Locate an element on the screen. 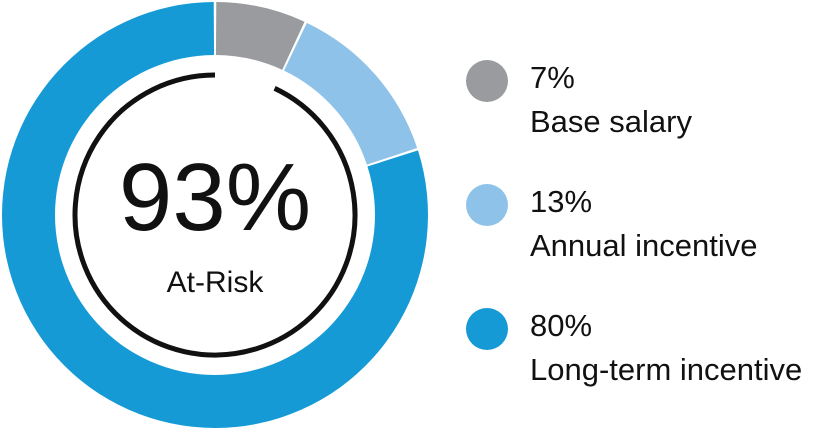  center-label: At-Risk is located at coordinates (216, 282).